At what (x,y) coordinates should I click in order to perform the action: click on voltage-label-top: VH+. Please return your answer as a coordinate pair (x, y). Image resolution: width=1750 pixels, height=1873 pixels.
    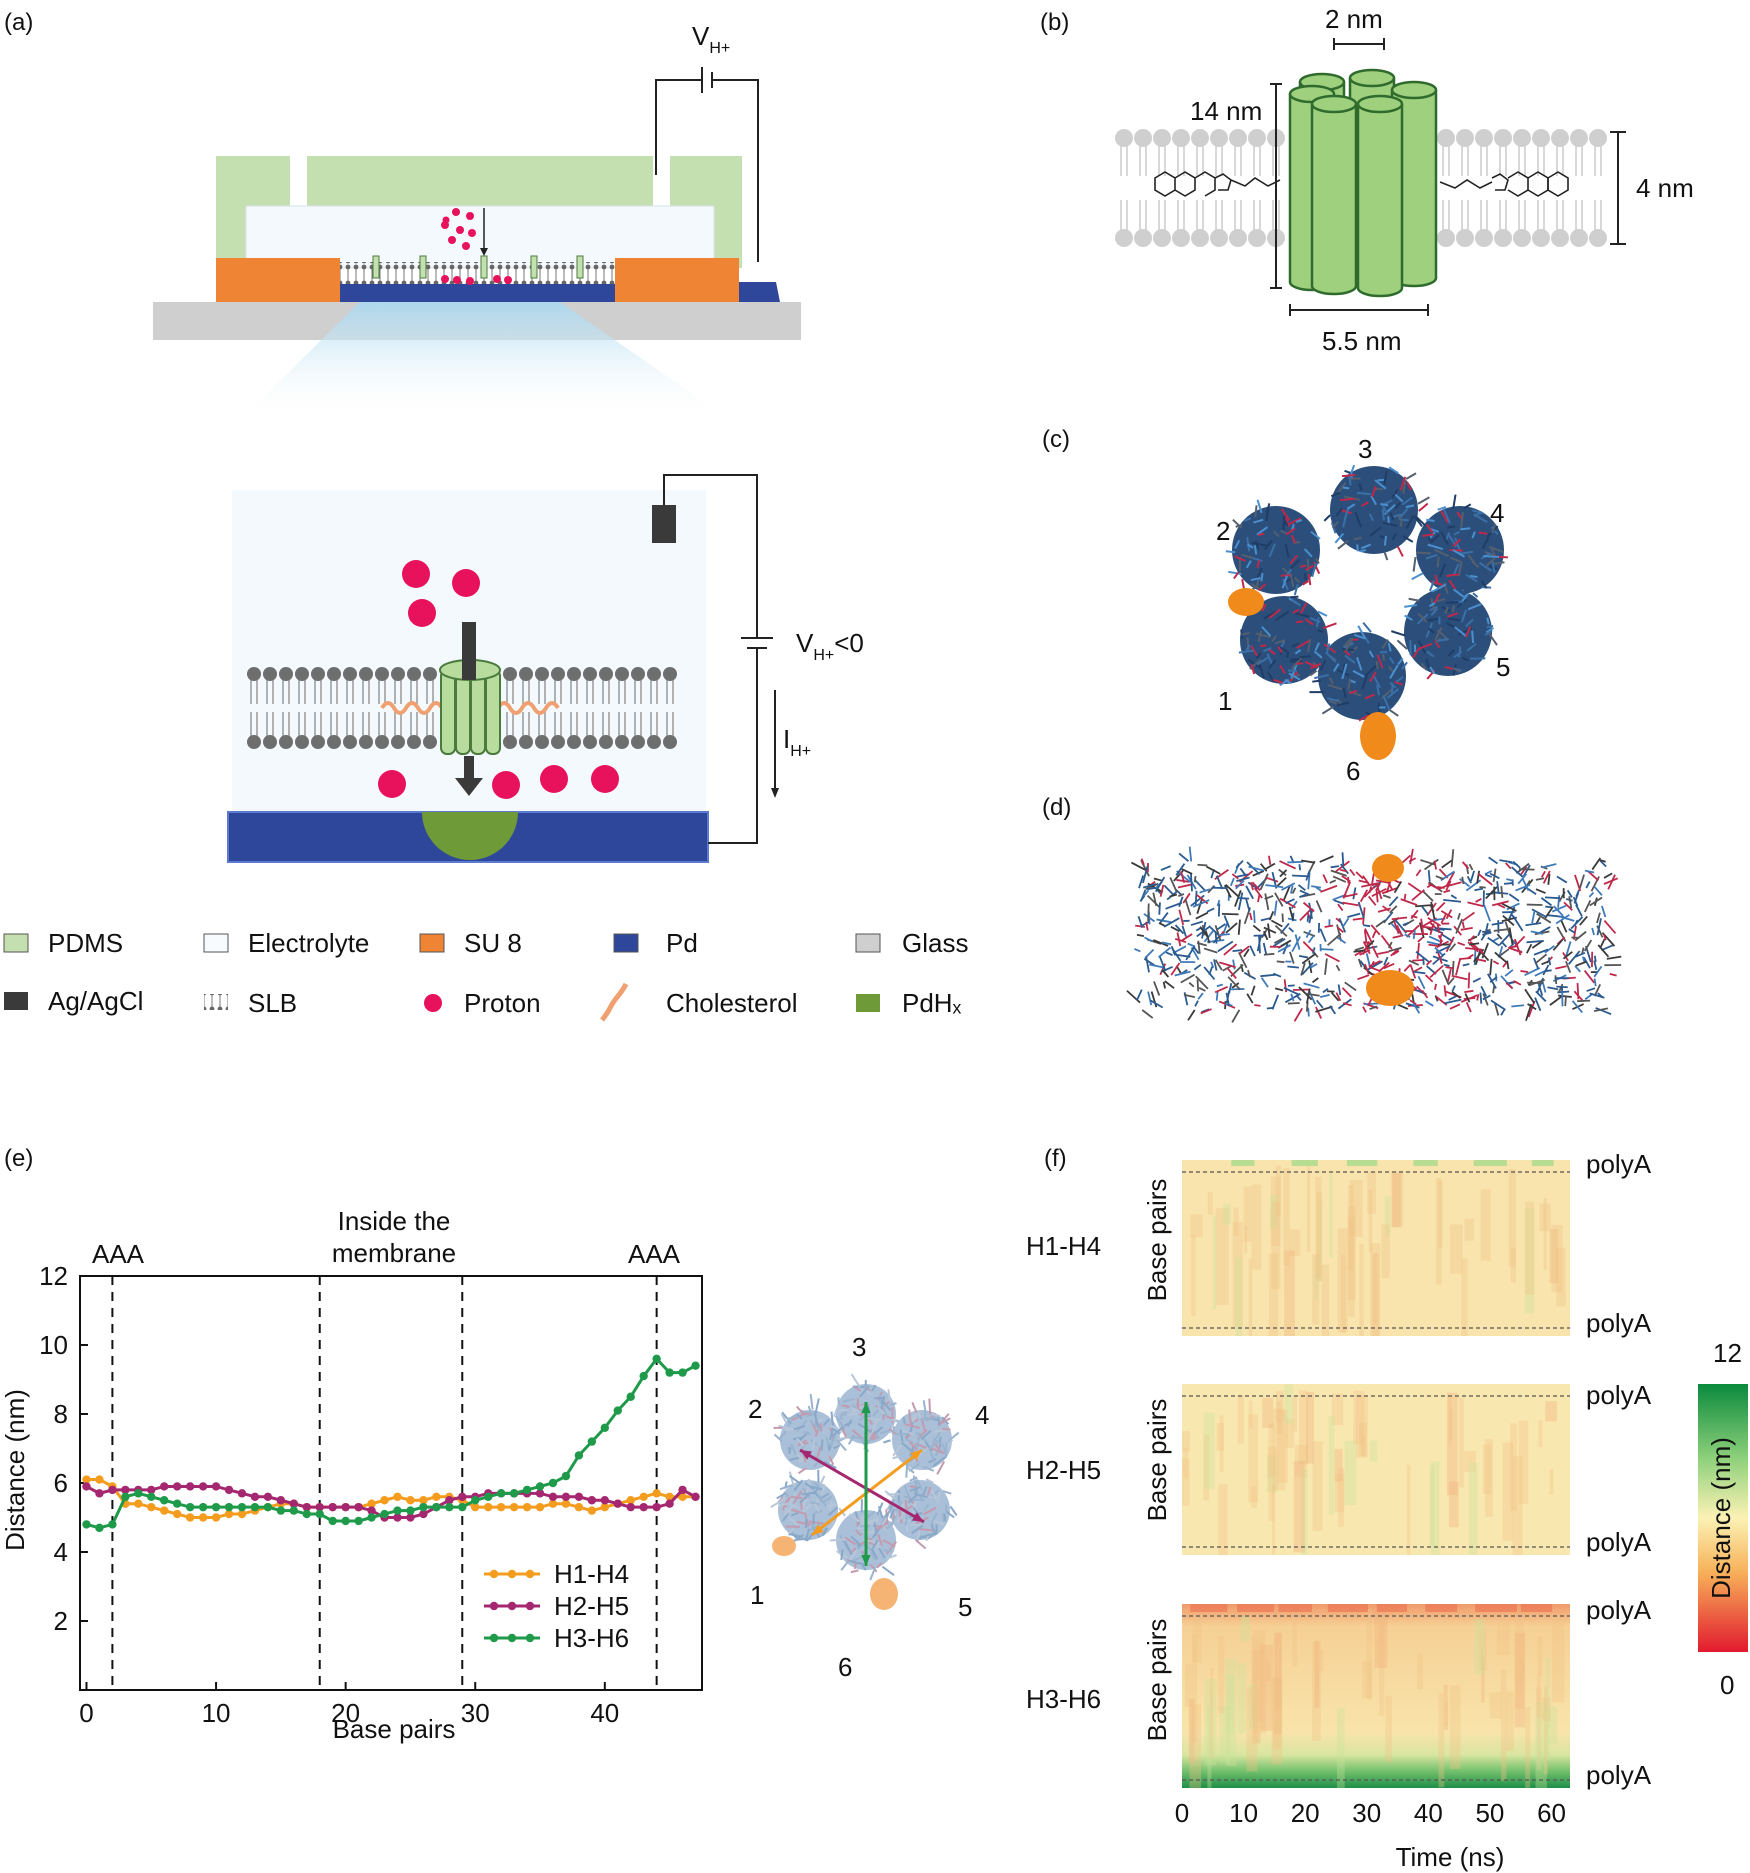
    Looking at the image, I should click on (711, 39).